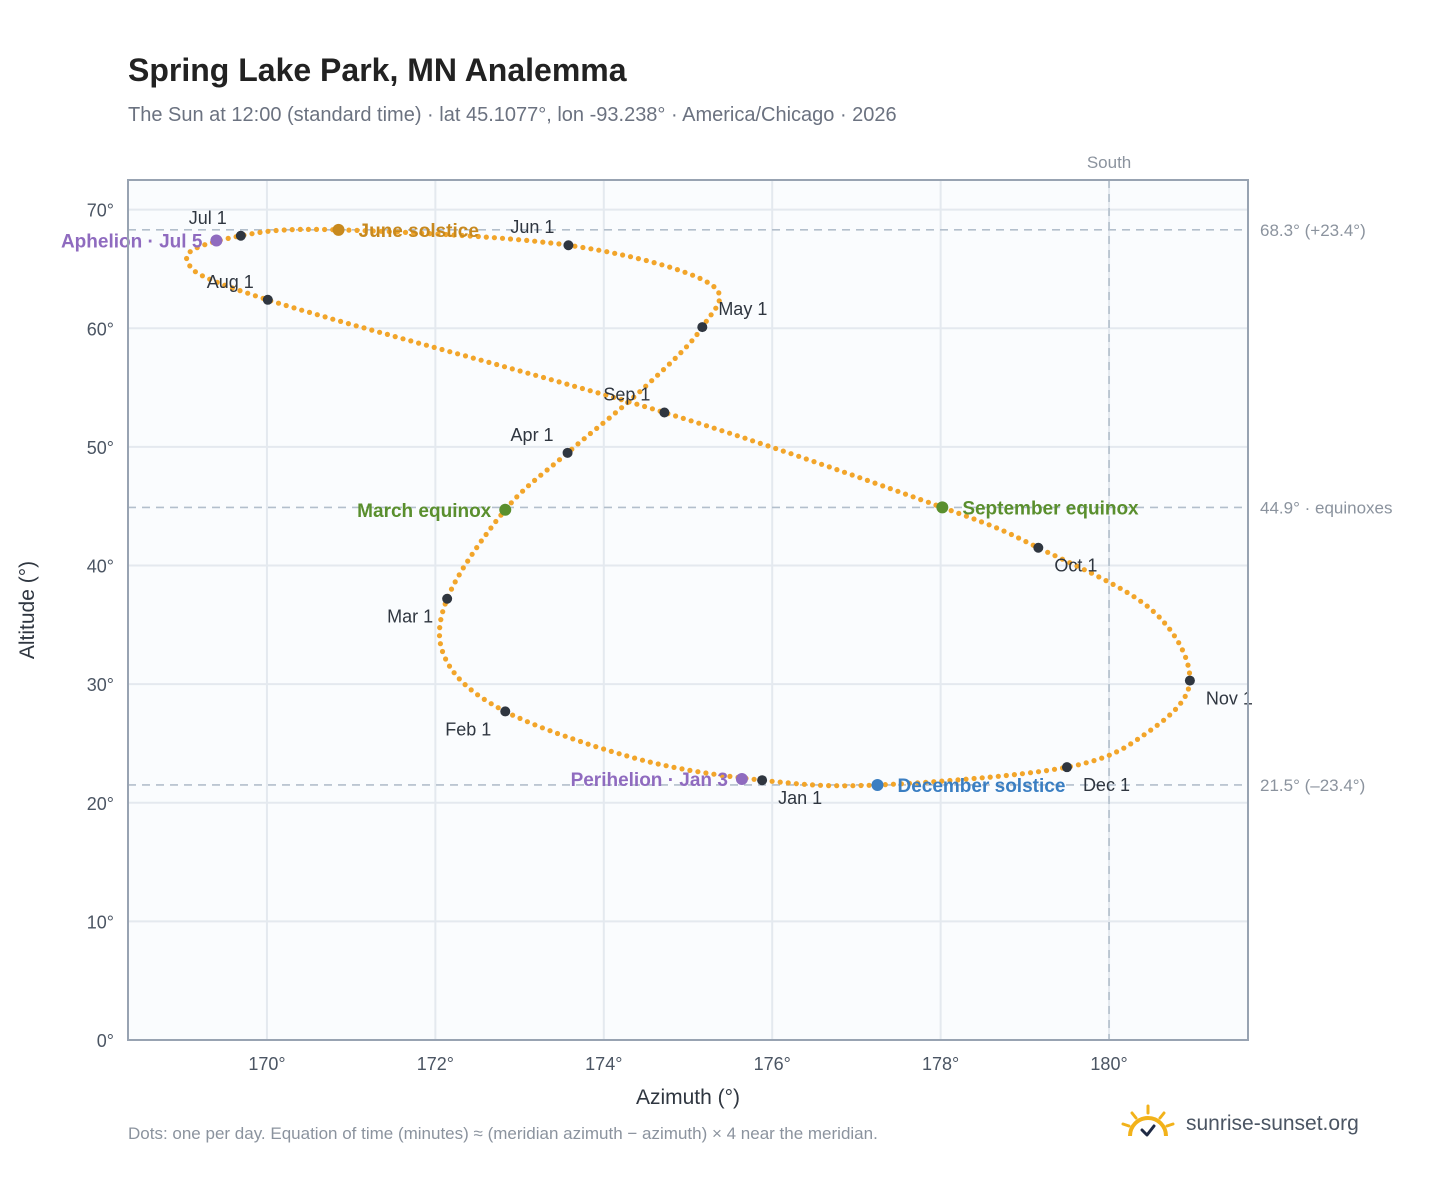 Image resolution: width=1448 pixels, height=1188 pixels. What do you see at coordinates (1313, 230) in the screenshot?
I see `reference-line-label: 68.3° (+23.4°)` at bounding box center [1313, 230].